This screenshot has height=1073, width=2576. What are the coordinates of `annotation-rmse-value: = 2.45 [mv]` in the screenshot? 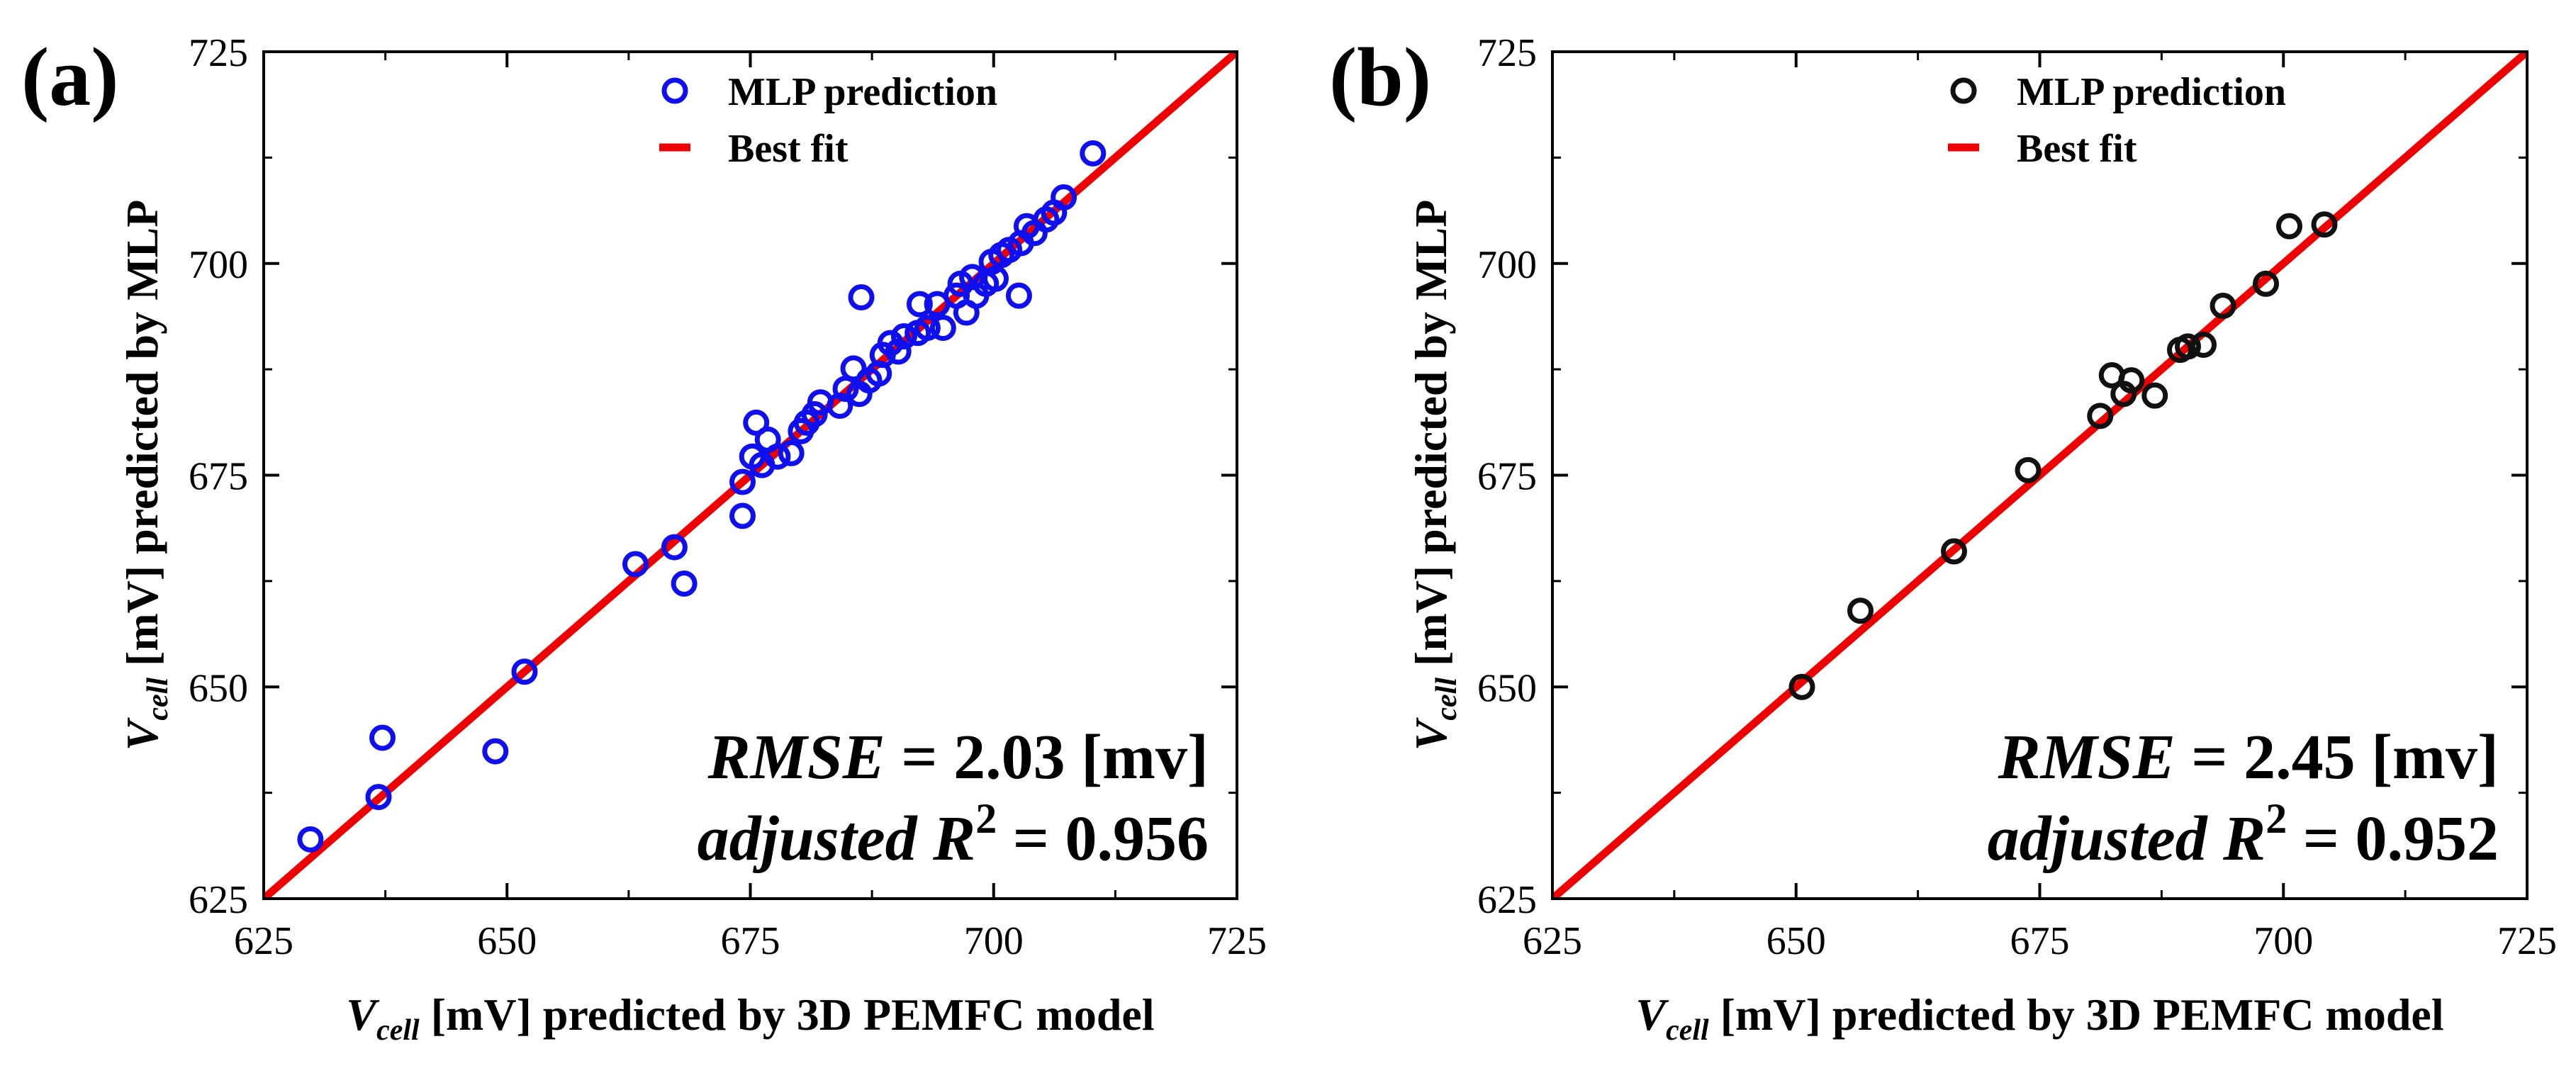 It's located at (2337, 757).